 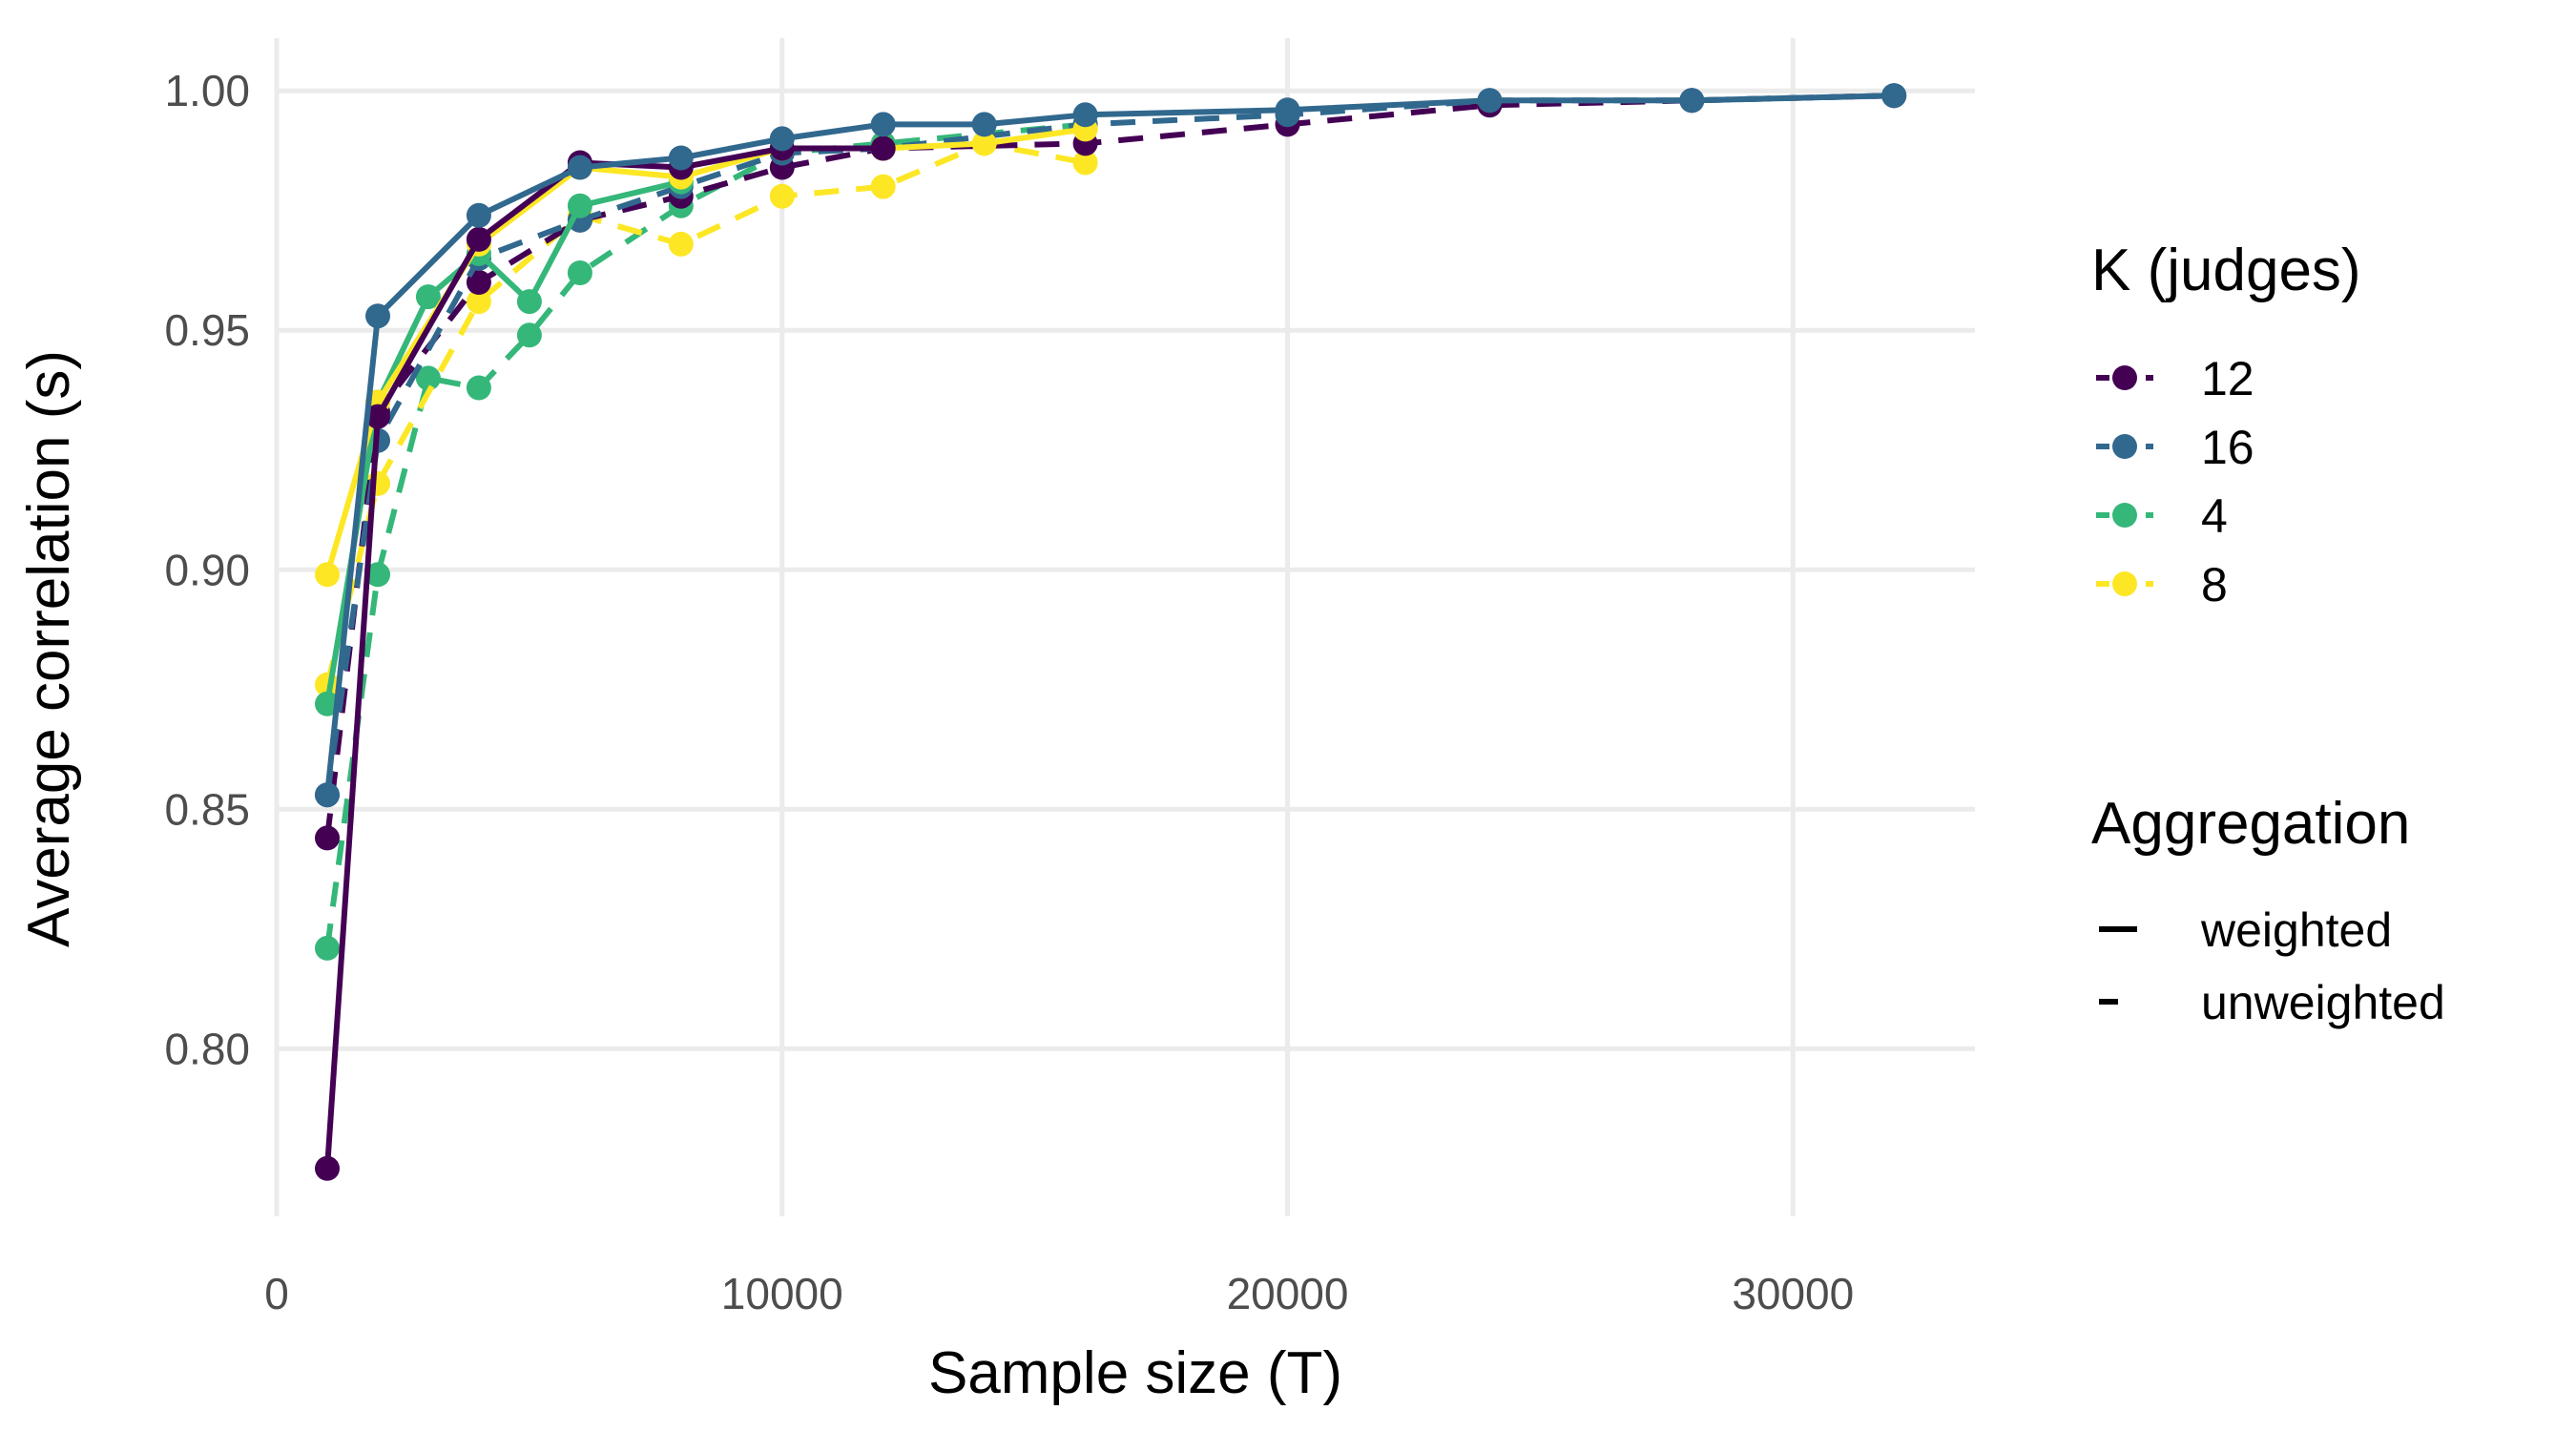 I want to click on legend-item-unweighted: unweighted, so click(x=2272, y=1002).